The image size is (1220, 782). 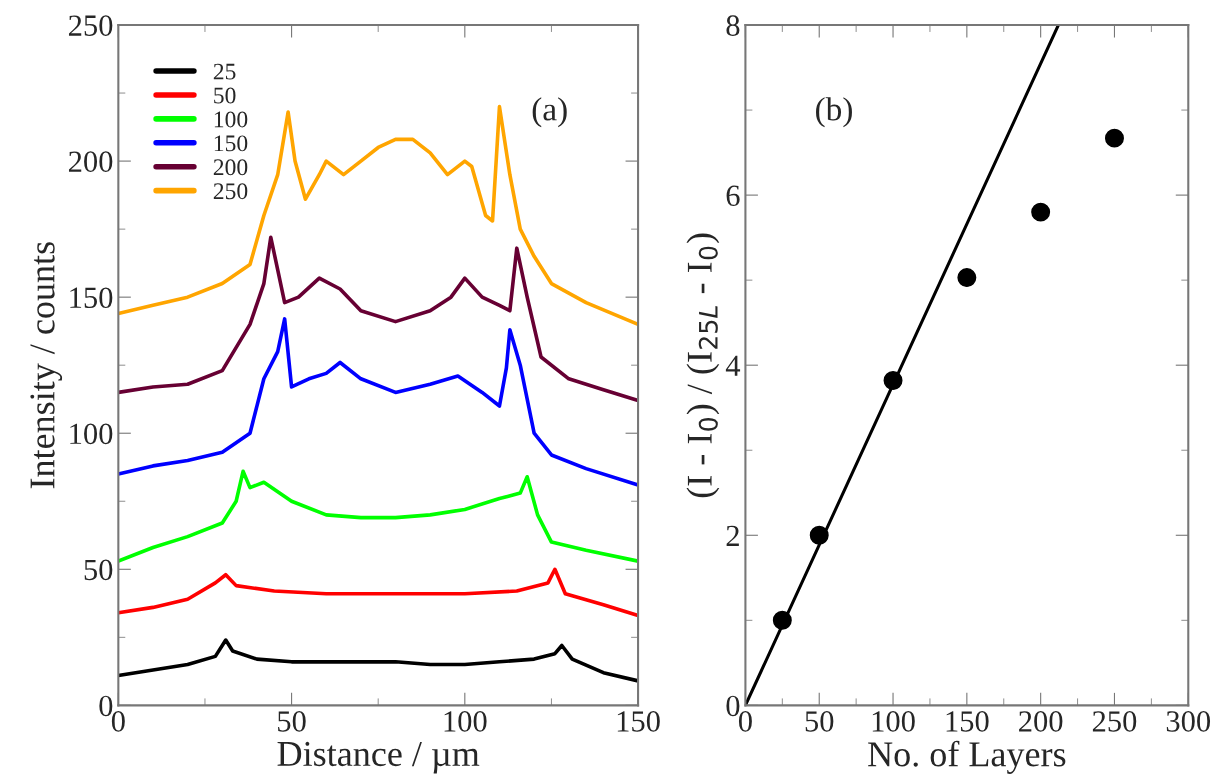 What do you see at coordinates (91, 298) in the screenshot?
I see `y-tick-label: 150` at bounding box center [91, 298].